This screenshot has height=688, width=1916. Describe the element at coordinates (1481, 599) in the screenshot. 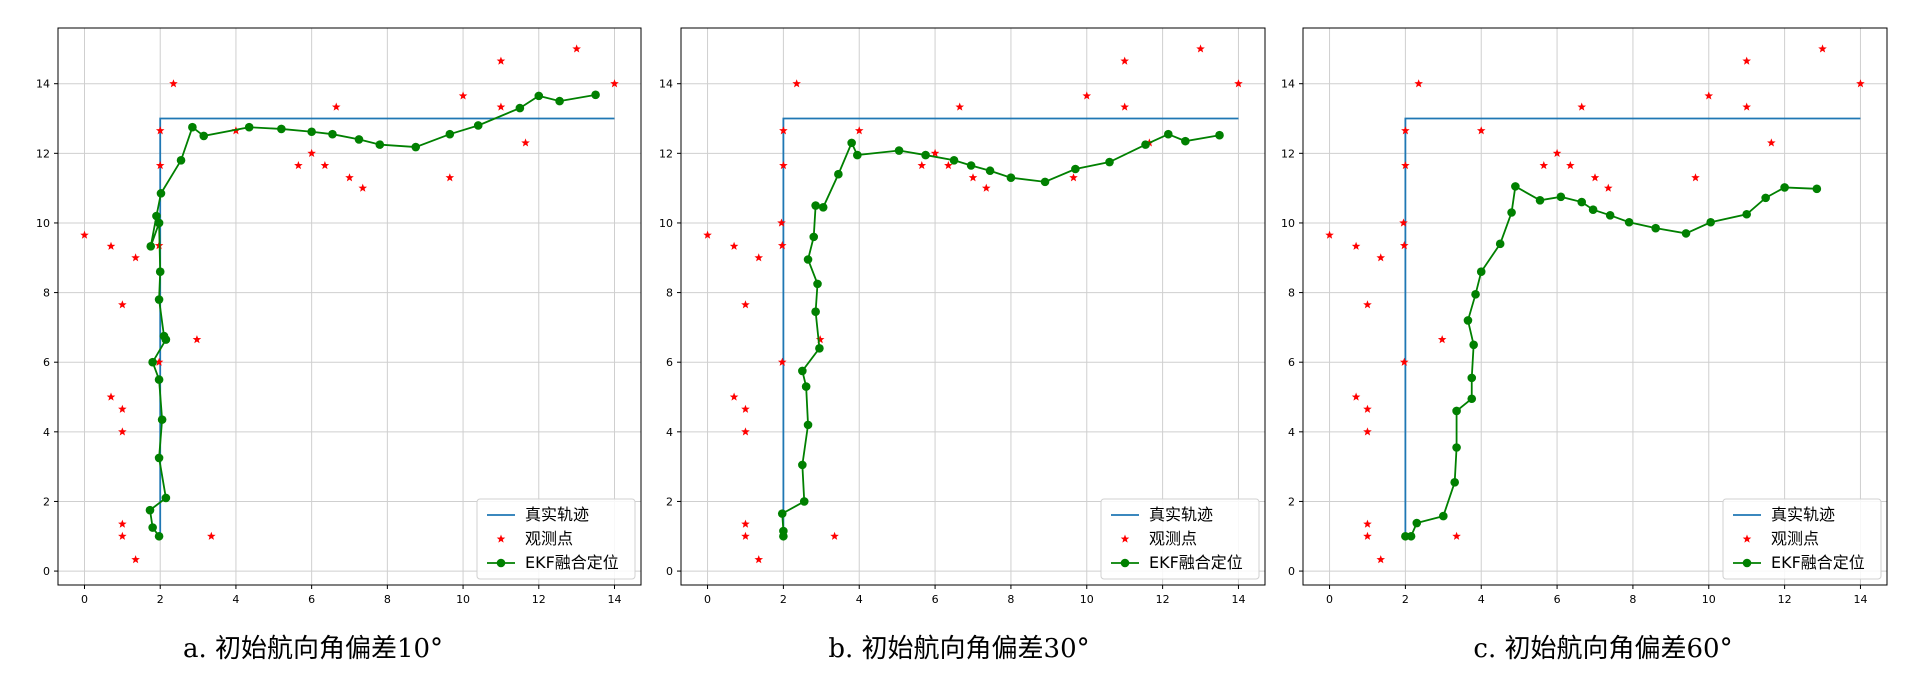

I see `x-tick-label-c: 4` at that location.